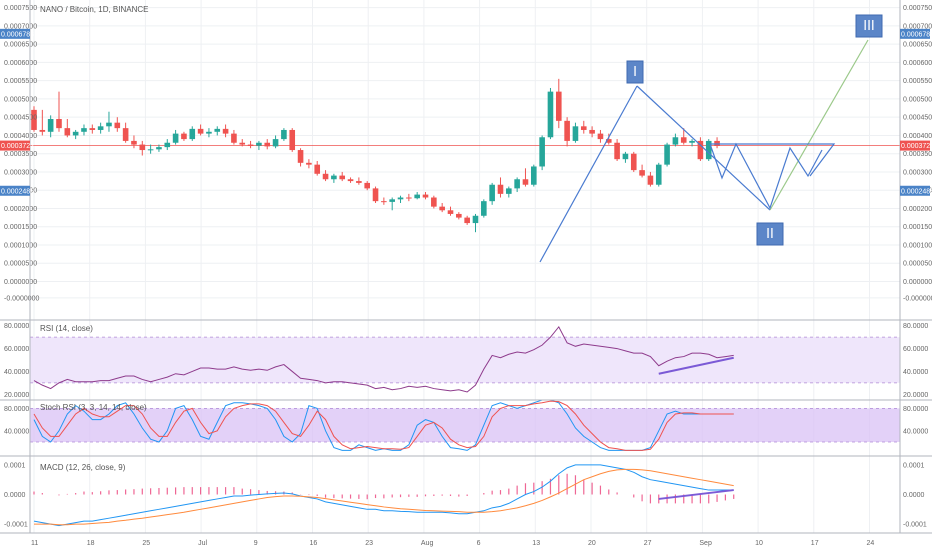  What do you see at coordinates (917, 45) in the screenshot?
I see `price-tick-right: 0.0006500` at bounding box center [917, 45].